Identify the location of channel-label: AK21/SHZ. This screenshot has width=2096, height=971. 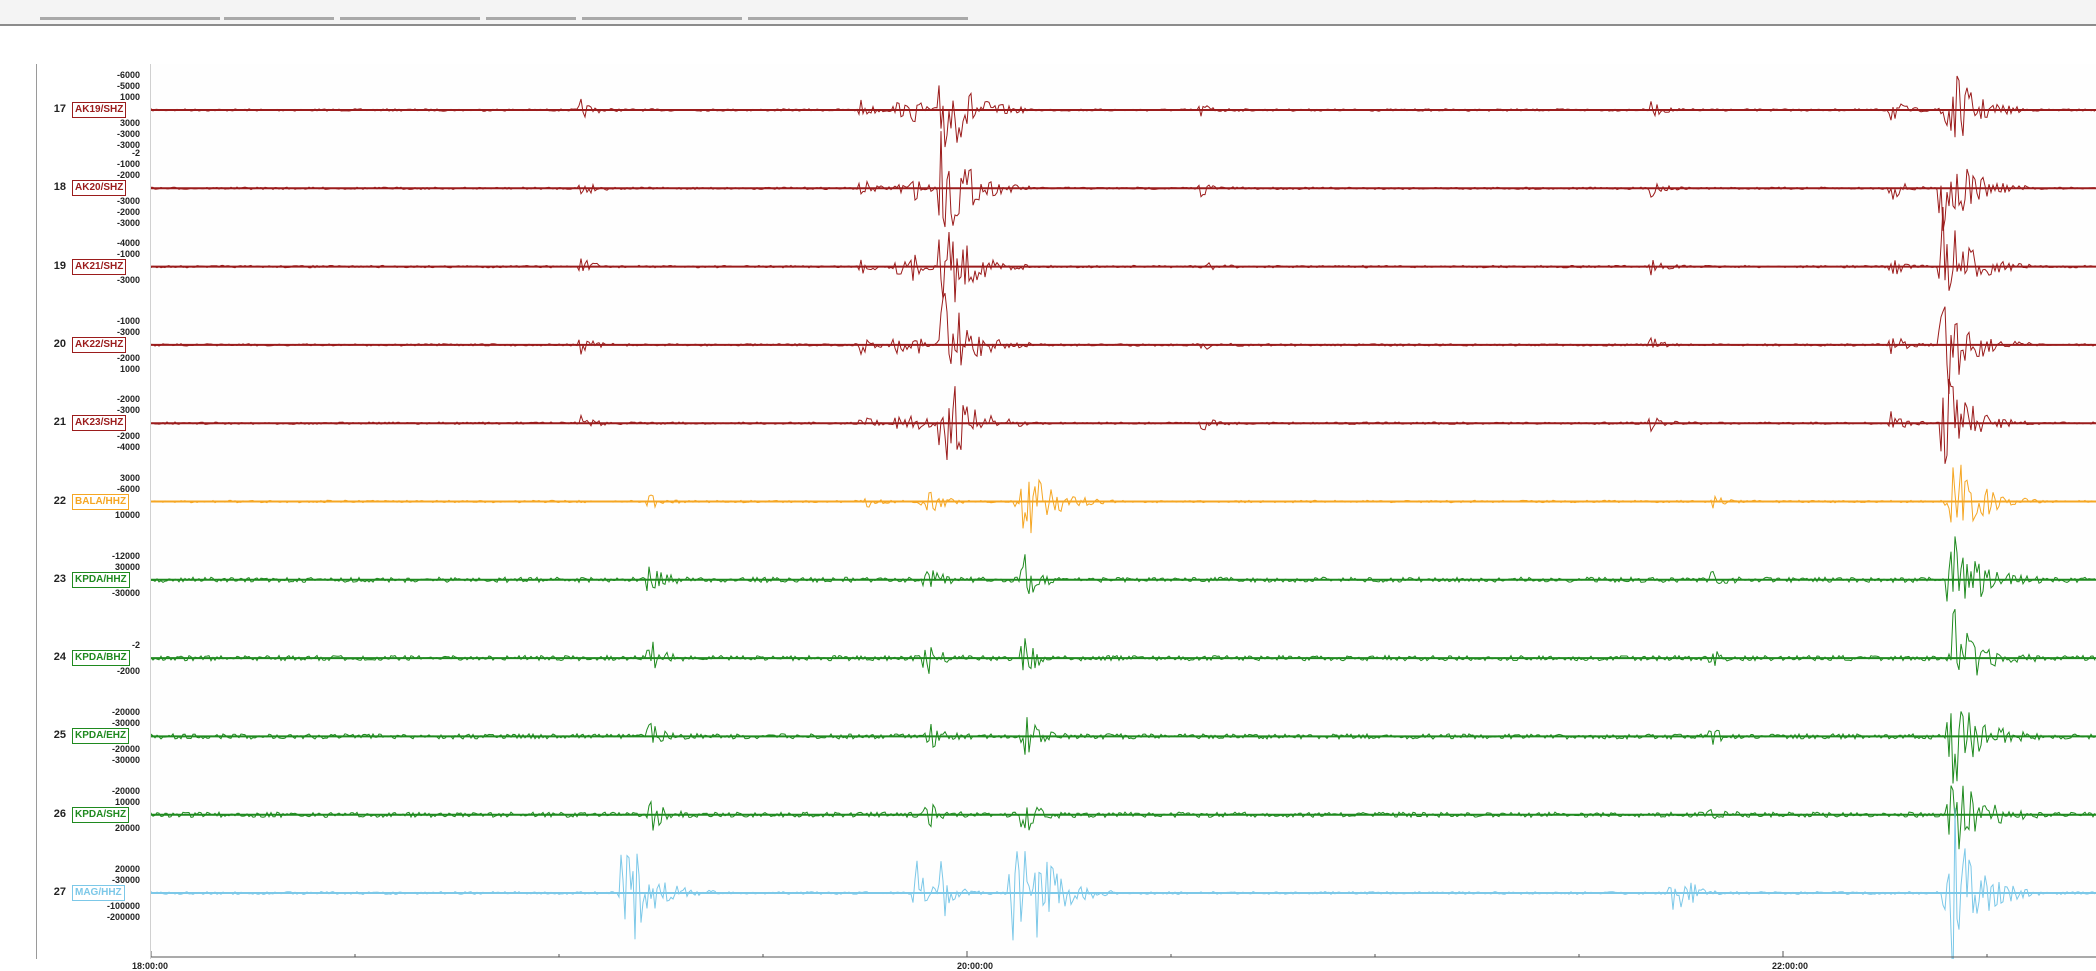
(99, 266).